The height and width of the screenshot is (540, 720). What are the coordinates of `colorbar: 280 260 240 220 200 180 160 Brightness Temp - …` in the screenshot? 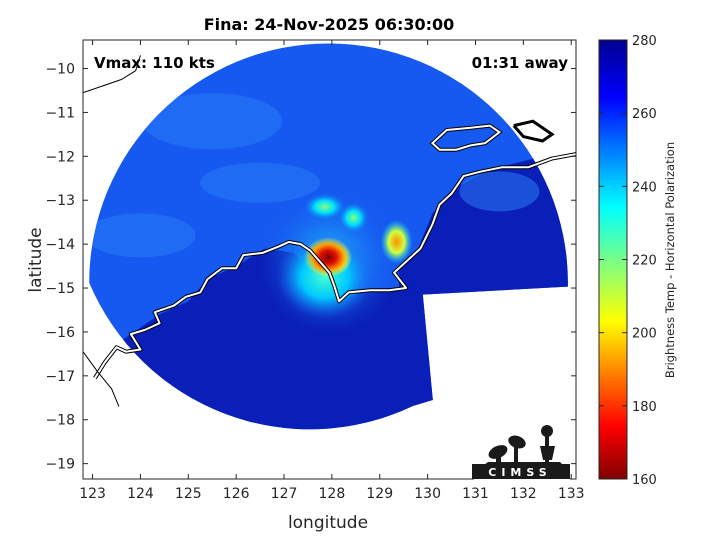 It's located at (637, 261).